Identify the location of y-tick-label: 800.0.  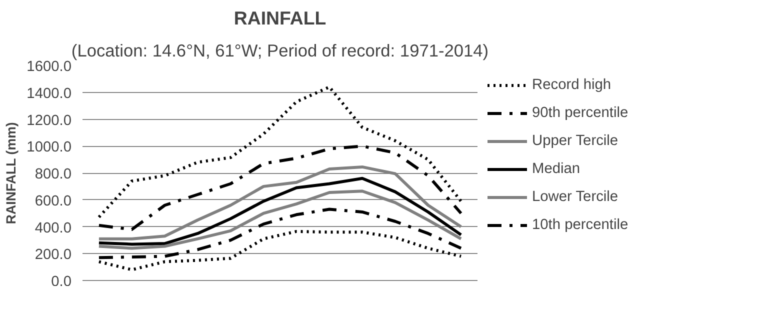
(53, 174).